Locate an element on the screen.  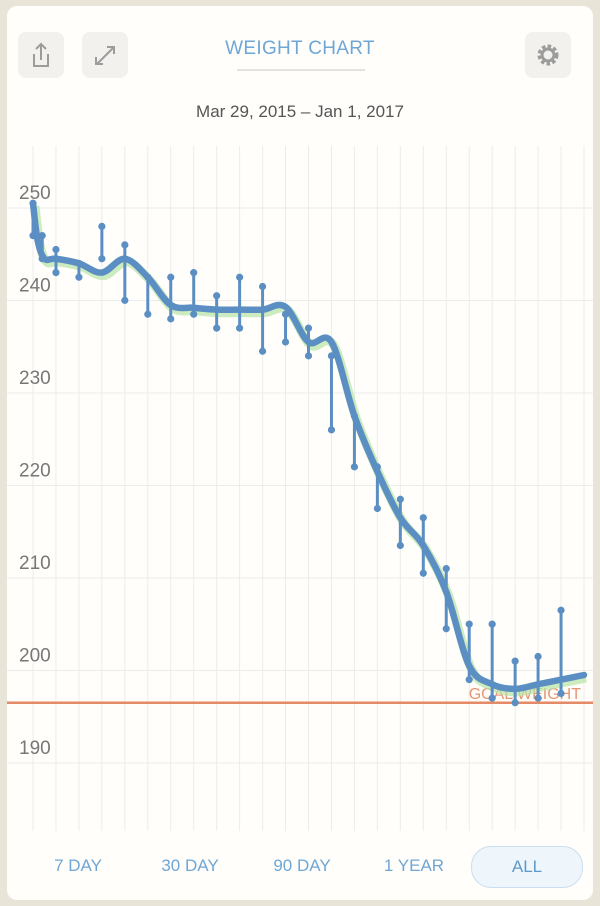
y-tick-label: 230 is located at coordinates (35, 378).